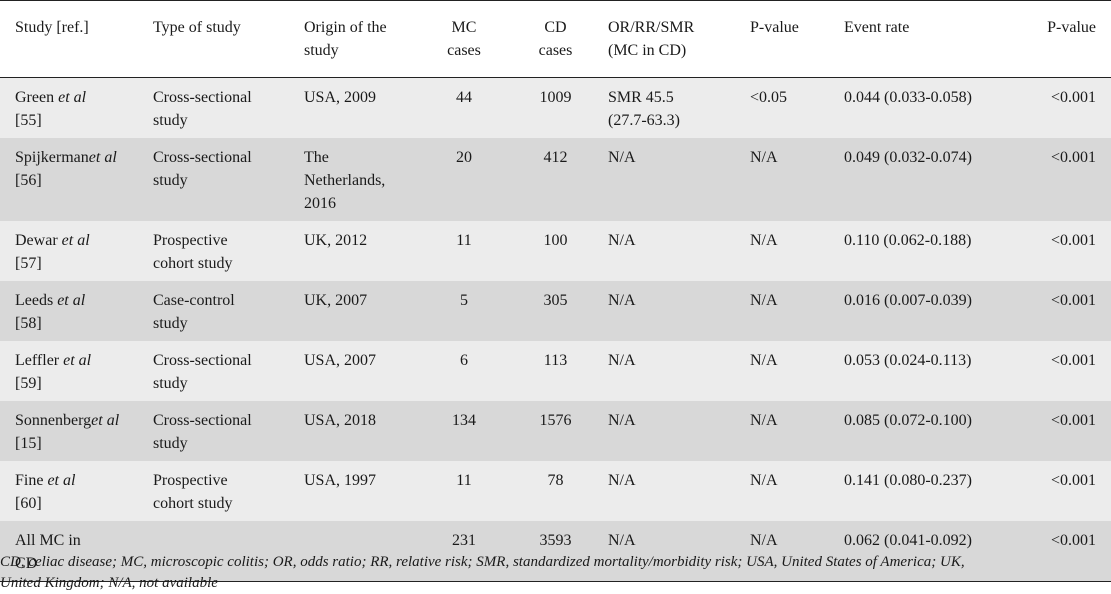  Describe the element at coordinates (464, 179) in the screenshot. I see `cell-mc-cases: 20` at that location.